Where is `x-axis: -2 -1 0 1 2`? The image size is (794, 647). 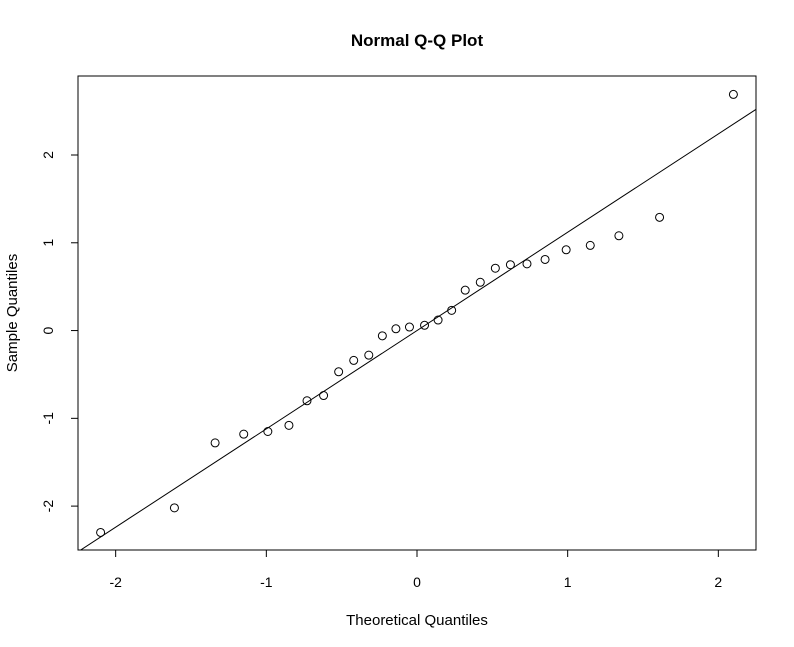 x-axis: -2 -1 0 1 2 is located at coordinates (415, 570).